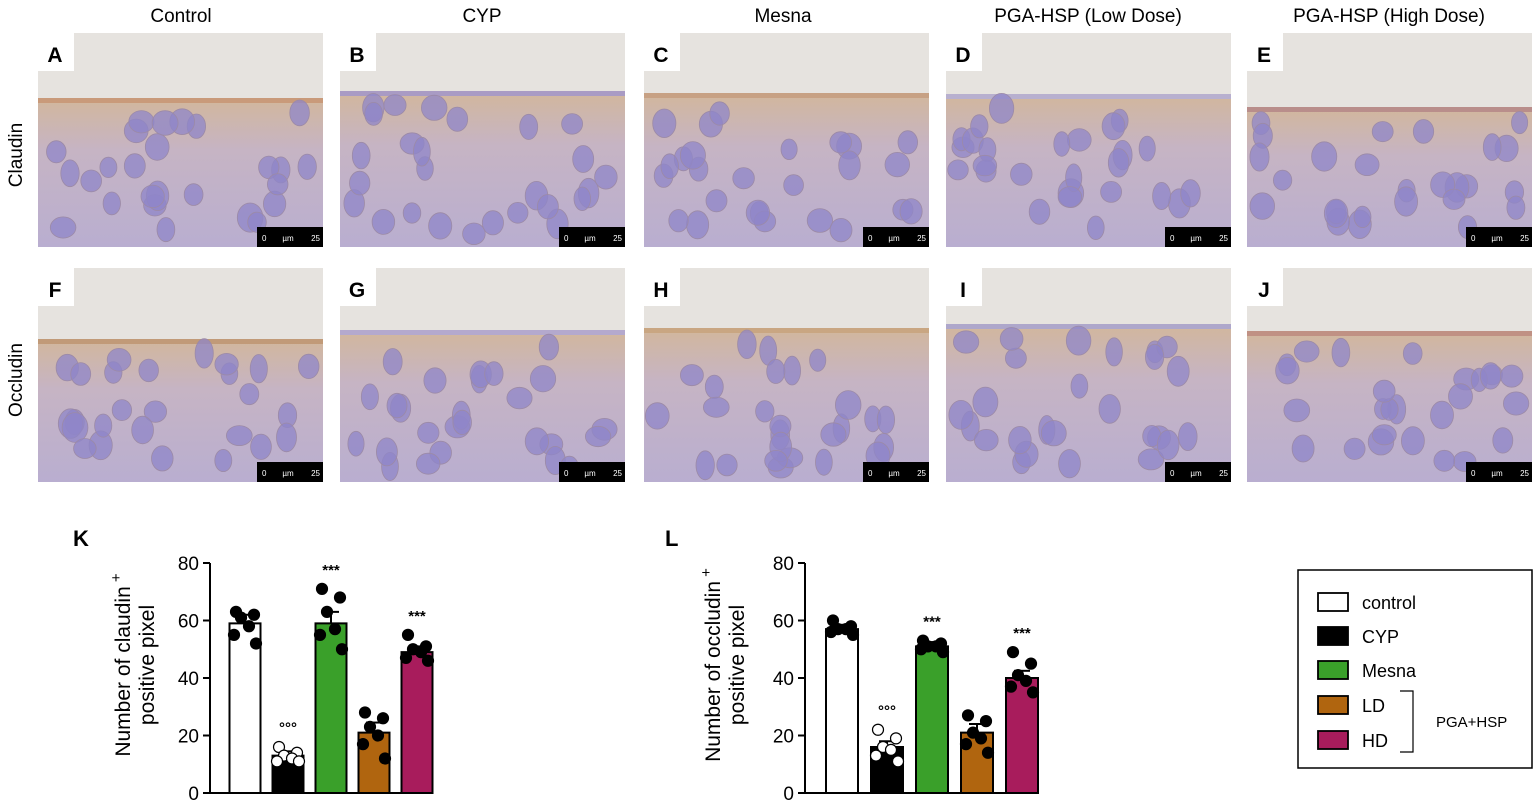  What do you see at coordinates (660, 290) in the screenshot?
I see `panel-letter: H` at bounding box center [660, 290].